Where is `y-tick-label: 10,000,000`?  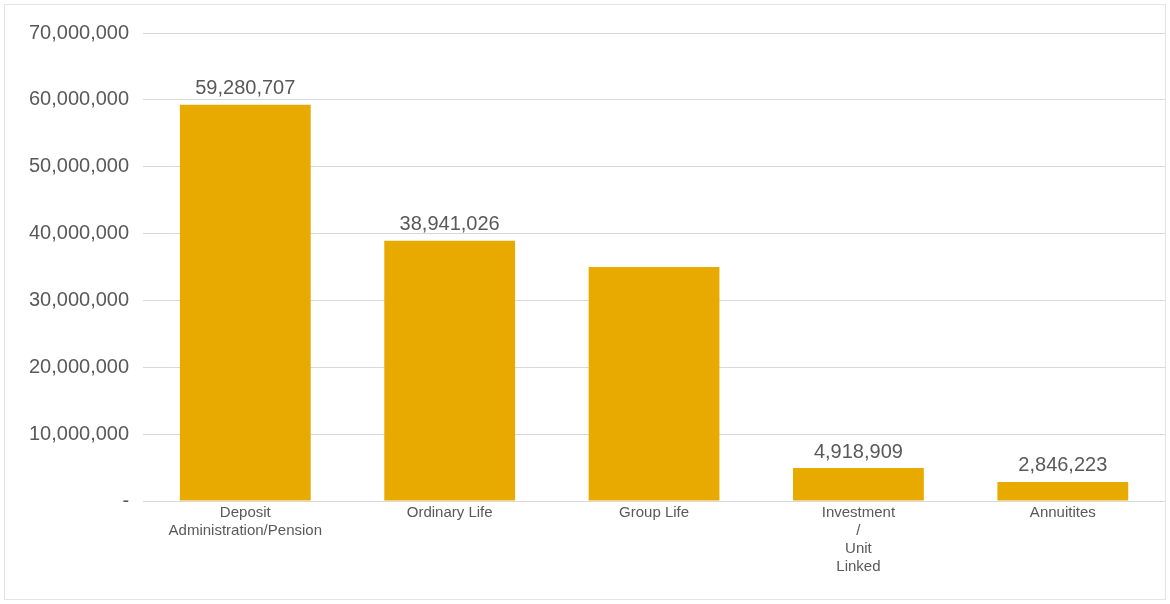 y-tick-label: 10,000,000 is located at coordinates (79, 432).